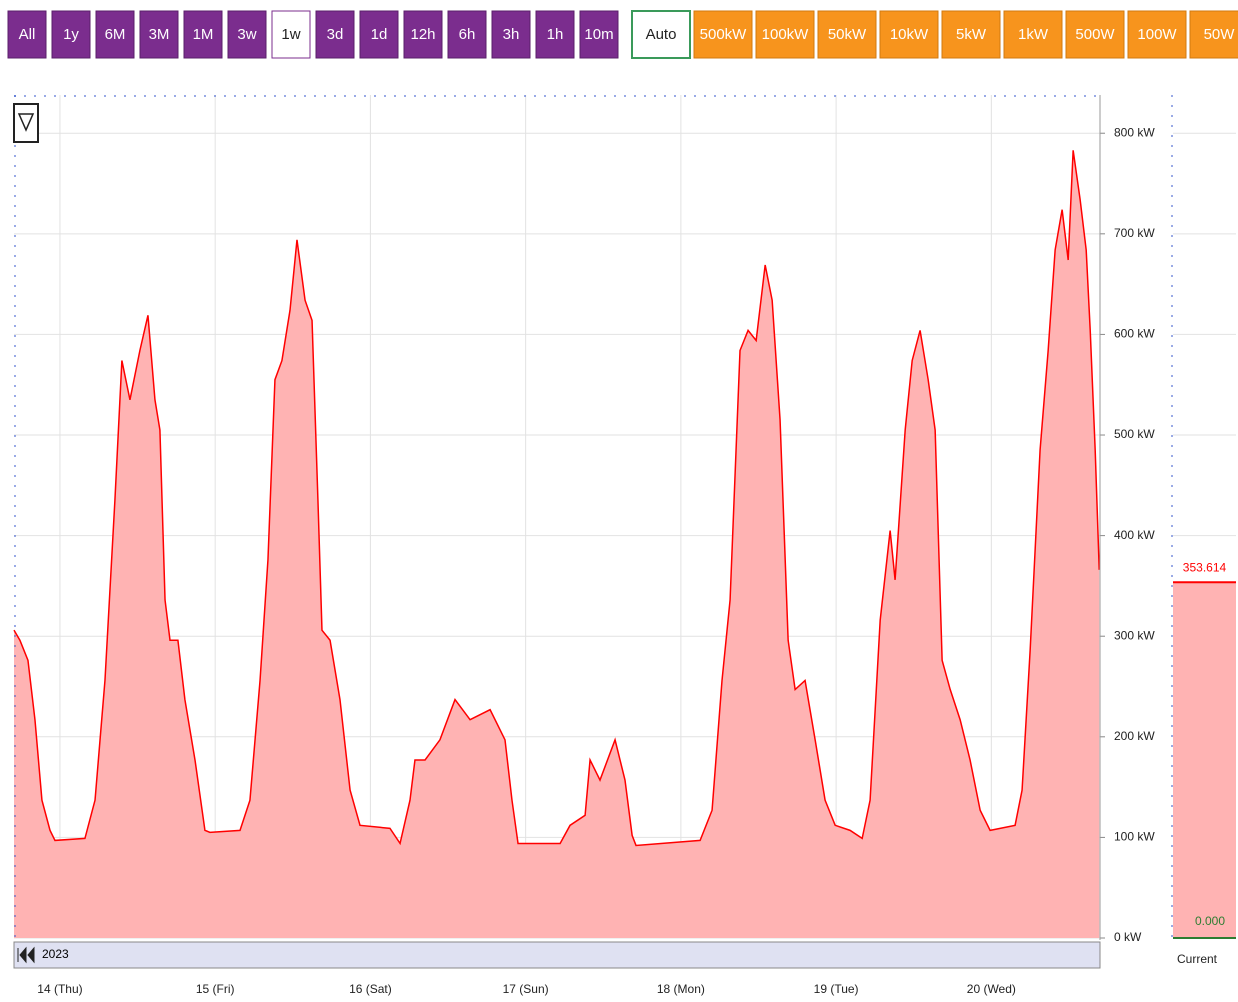  What do you see at coordinates (526, 989) in the screenshot?
I see `x-tick-label: 17 (Sun)` at bounding box center [526, 989].